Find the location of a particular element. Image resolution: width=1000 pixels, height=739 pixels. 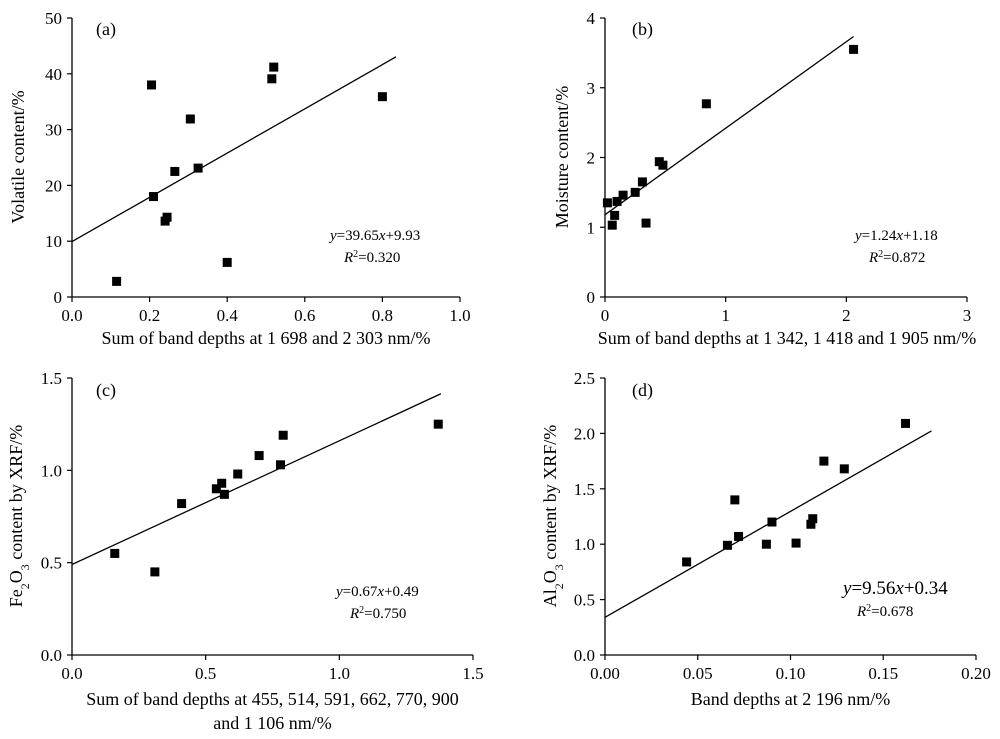

panel-label: (c) is located at coordinates (106, 390).